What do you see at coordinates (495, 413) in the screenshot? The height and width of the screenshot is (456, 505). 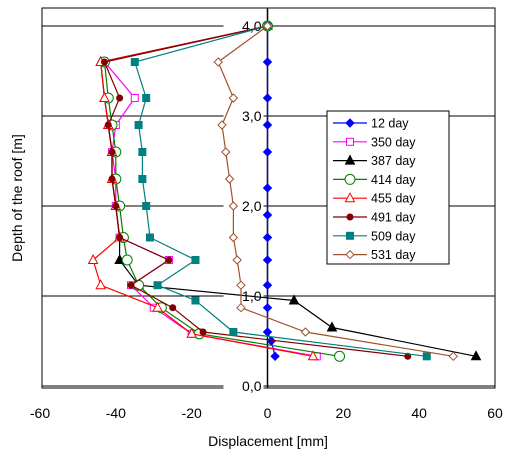 I see `x-tick-label: 60` at bounding box center [495, 413].